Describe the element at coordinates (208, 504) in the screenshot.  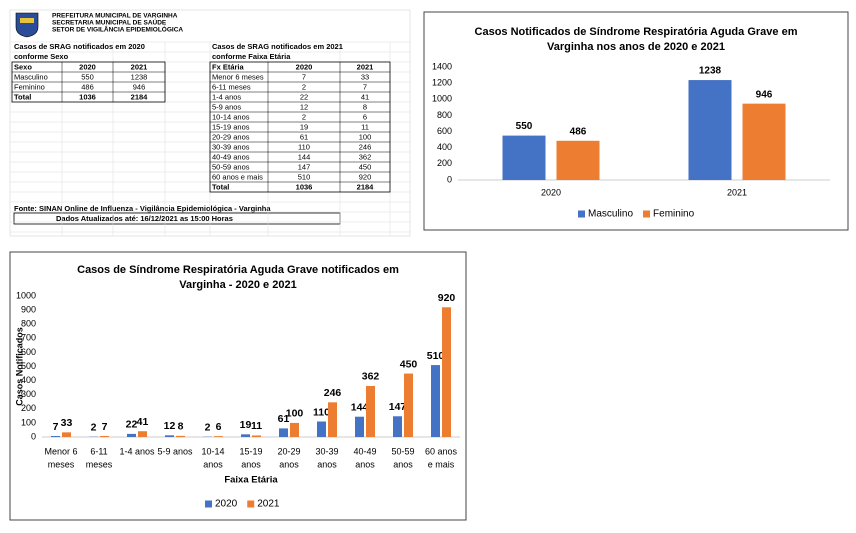
I see `legend-swatch` at that location.